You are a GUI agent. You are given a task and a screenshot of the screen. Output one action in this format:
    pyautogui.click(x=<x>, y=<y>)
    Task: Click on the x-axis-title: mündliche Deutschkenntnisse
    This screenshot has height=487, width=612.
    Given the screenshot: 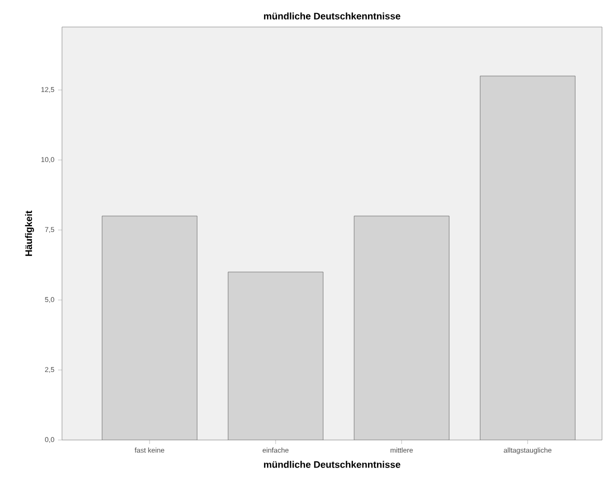 What is the action you would take?
    pyautogui.click(x=332, y=464)
    